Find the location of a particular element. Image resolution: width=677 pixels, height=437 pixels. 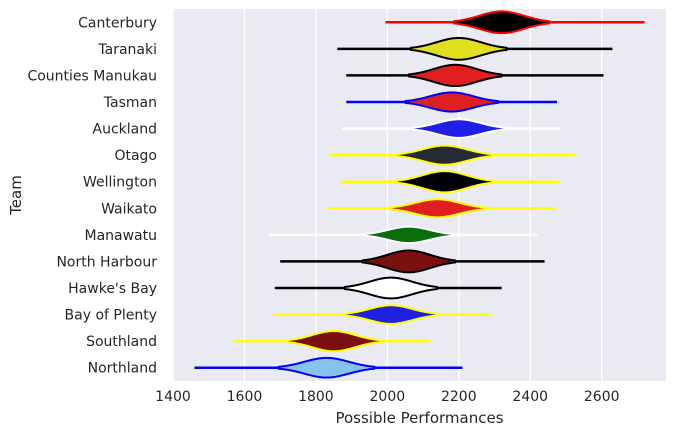

y-tick-label: Manawatu is located at coordinates (120, 236).